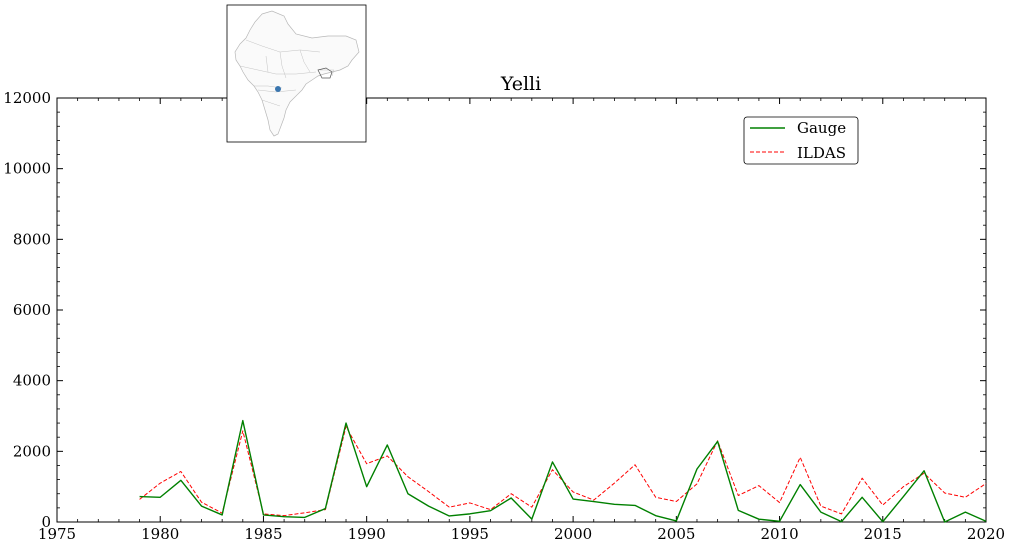 This screenshot has height=547, width=1009. Describe the element at coordinates (278, 89) in the screenshot. I see `inset-map-gauge-marker` at that location.